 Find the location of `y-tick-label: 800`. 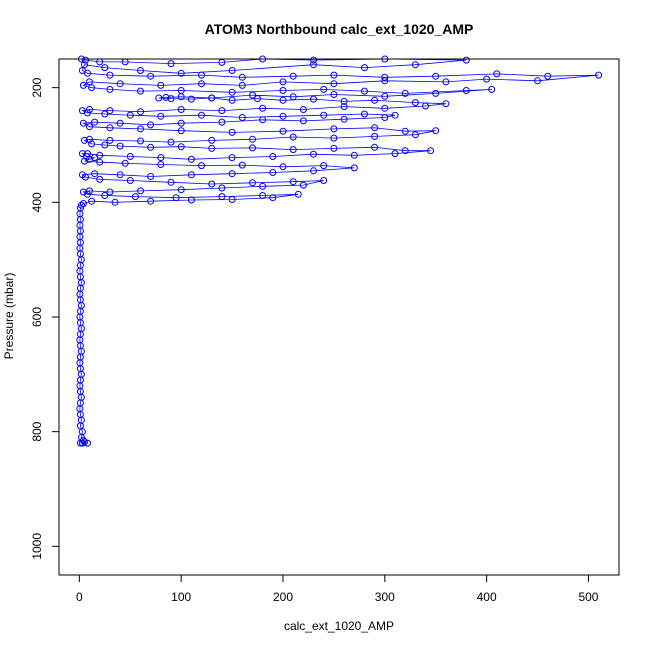

y-tick-label: 800 is located at coordinates (37, 431).